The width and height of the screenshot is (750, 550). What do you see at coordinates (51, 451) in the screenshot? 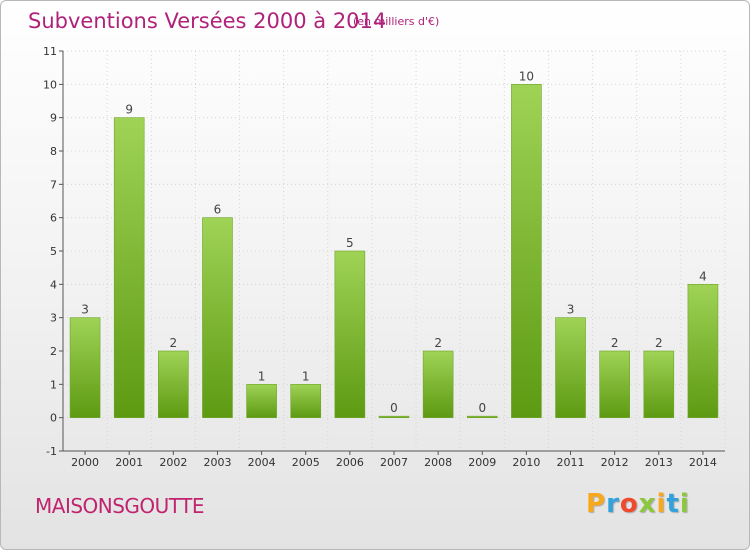
I see `y-tick-label: -1` at bounding box center [51, 451].